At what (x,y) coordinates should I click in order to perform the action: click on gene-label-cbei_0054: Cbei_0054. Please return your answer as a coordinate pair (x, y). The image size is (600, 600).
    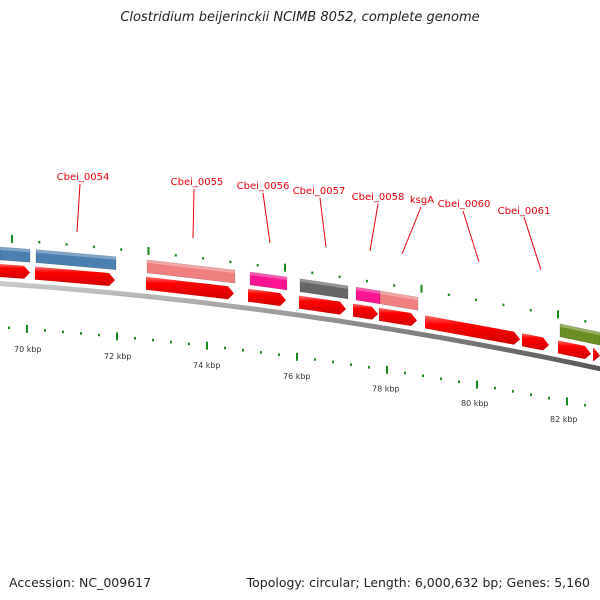
    Looking at the image, I should click on (83, 177).